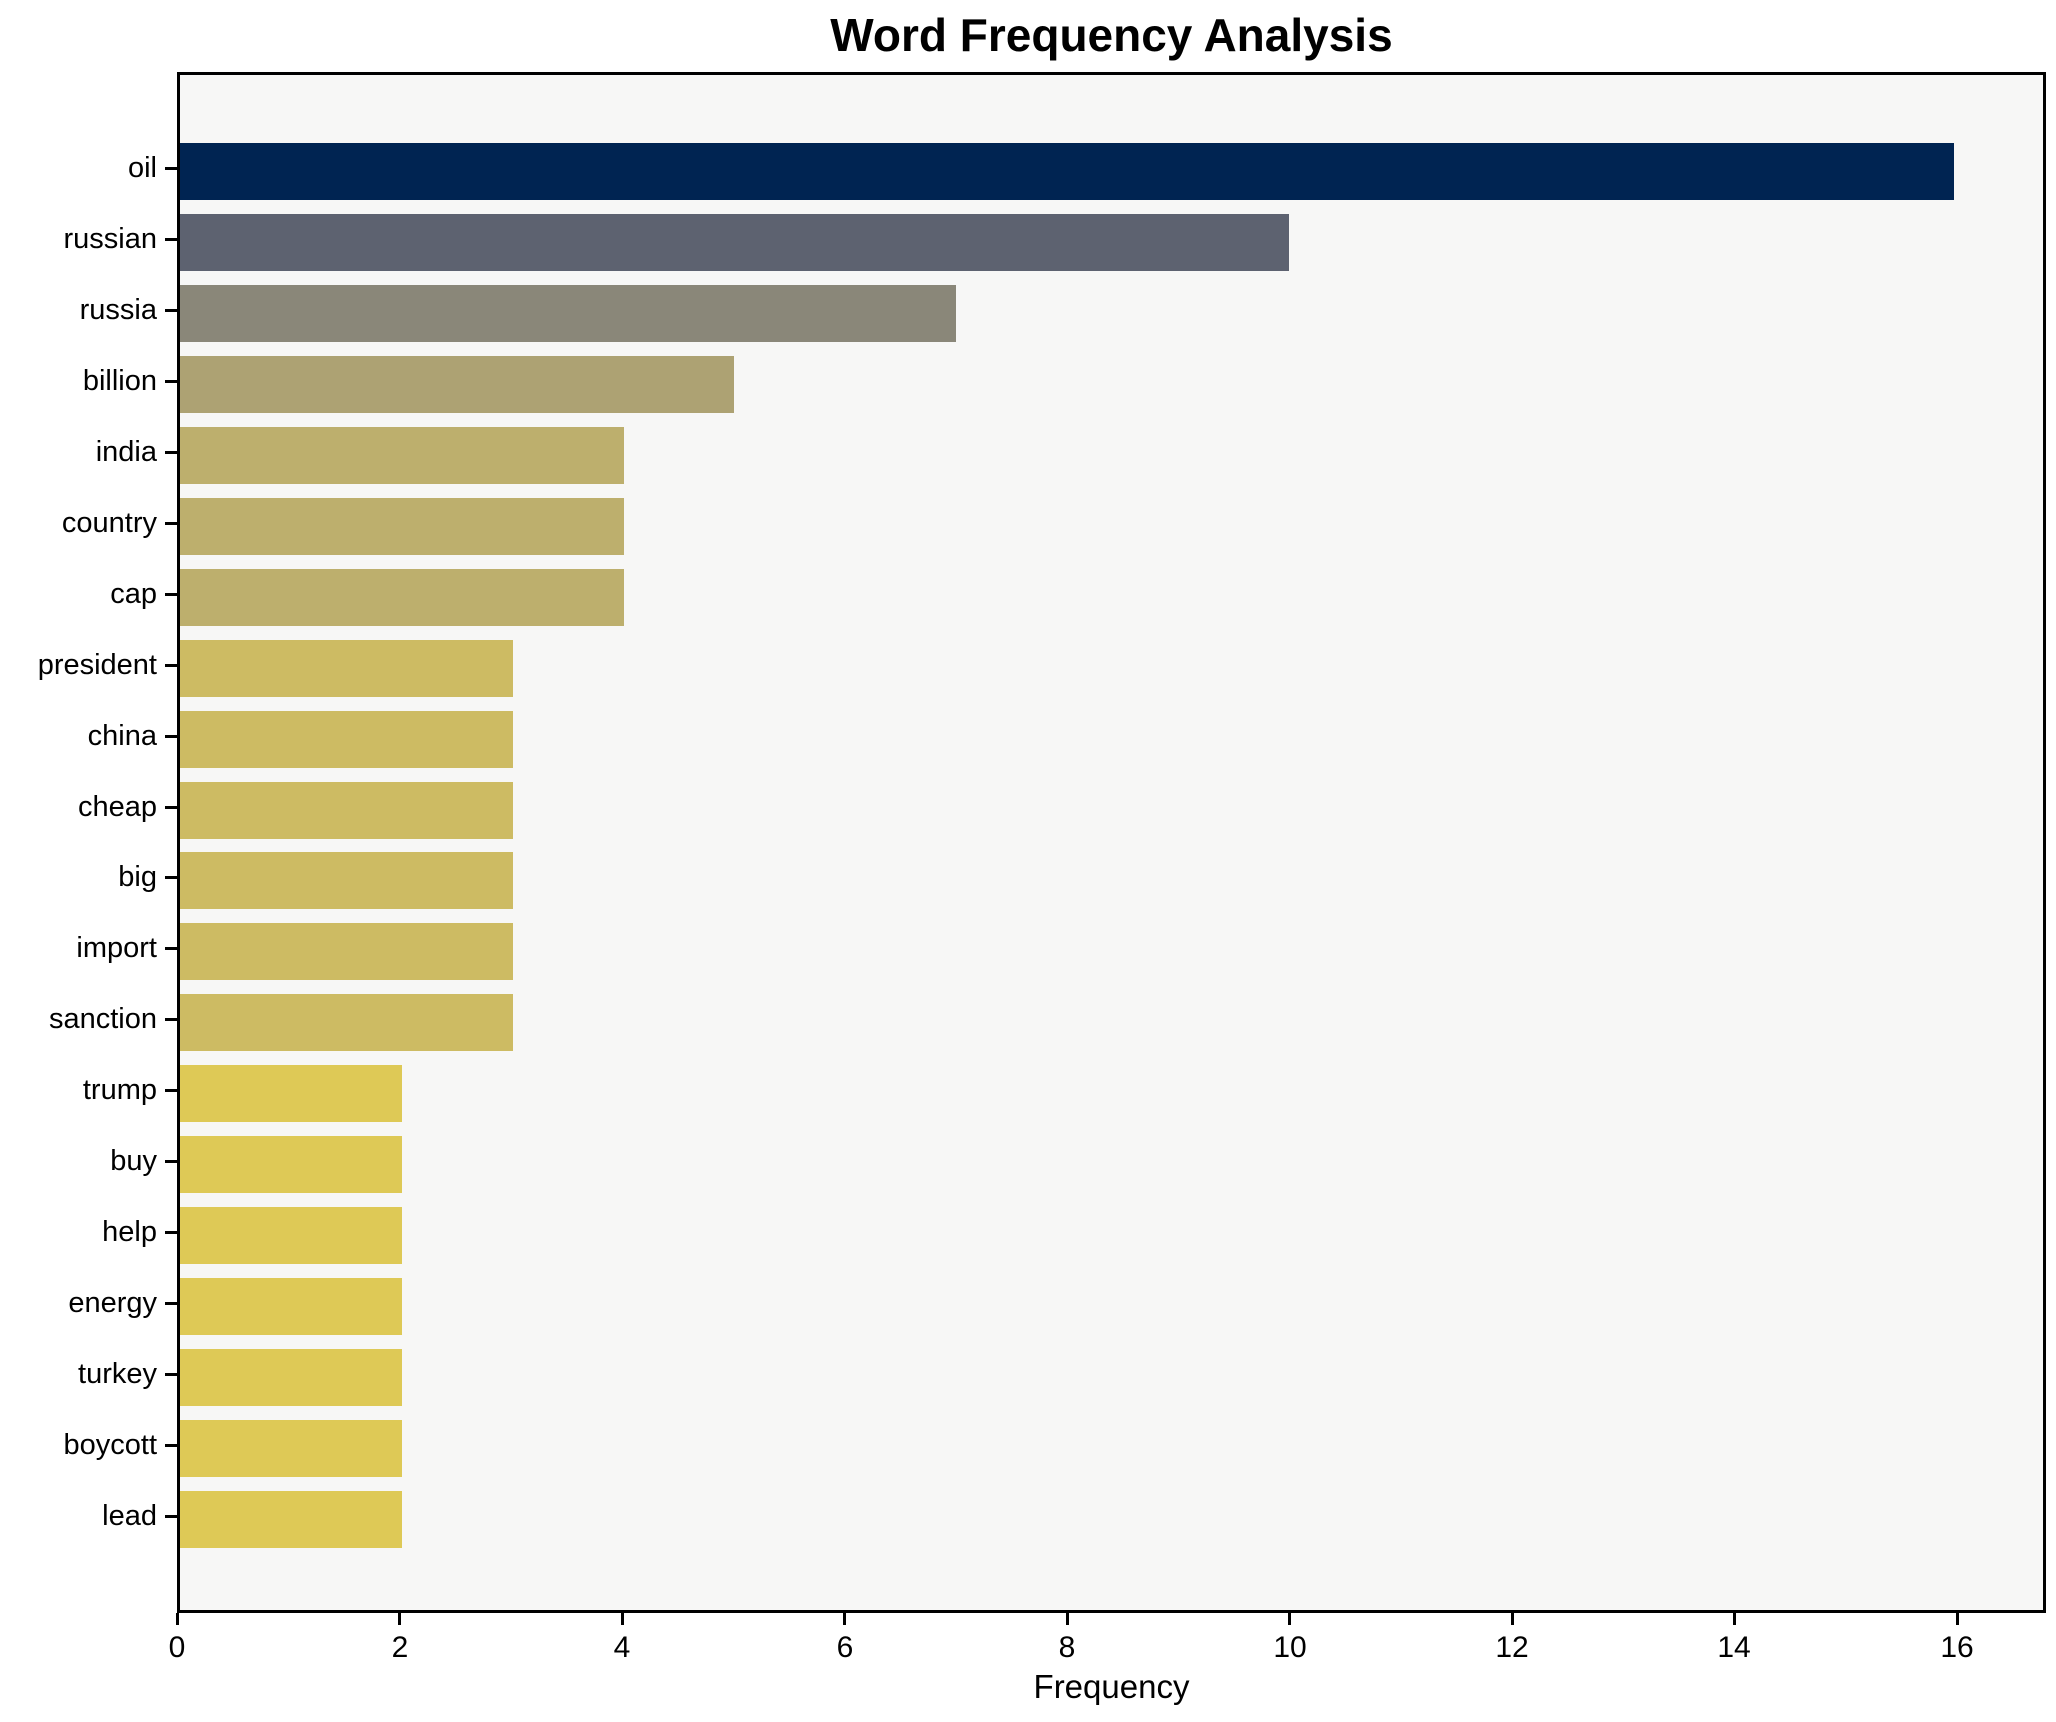 The image size is (2056, 1722). Describe the element at coordinates (137, 877) in the screenshot. I see `y-tick-label-big: big` at that location.